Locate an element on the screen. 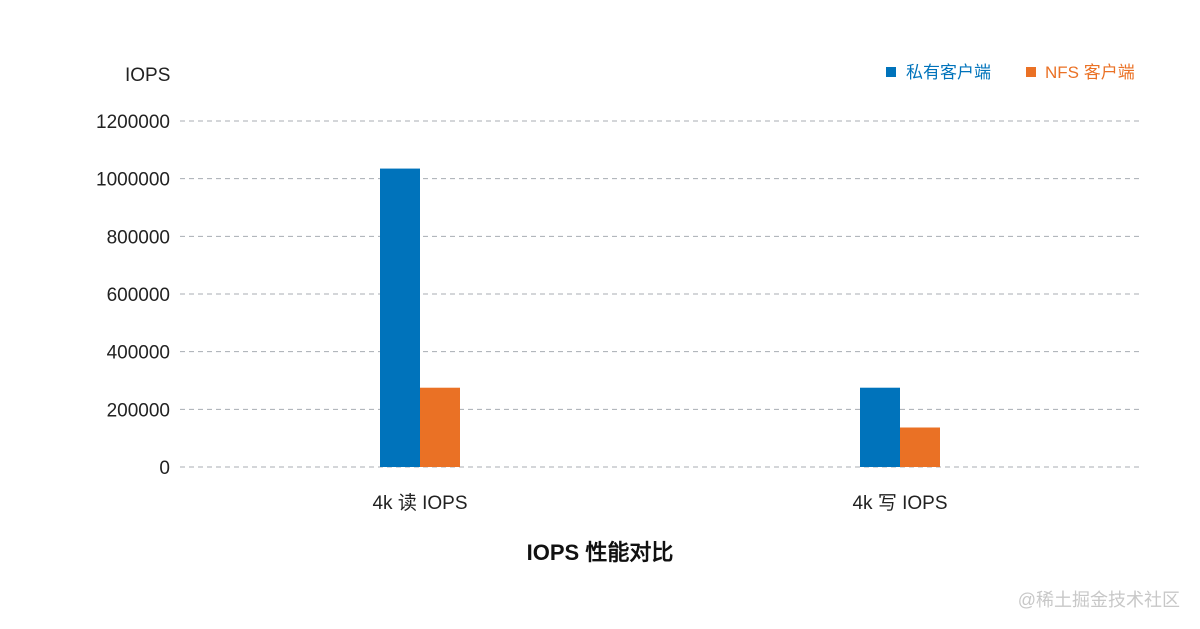 Image resolution: width=1200 pixels, height=629 pixels. y-tick-label: 400000 is located at coordinates (138, 353).